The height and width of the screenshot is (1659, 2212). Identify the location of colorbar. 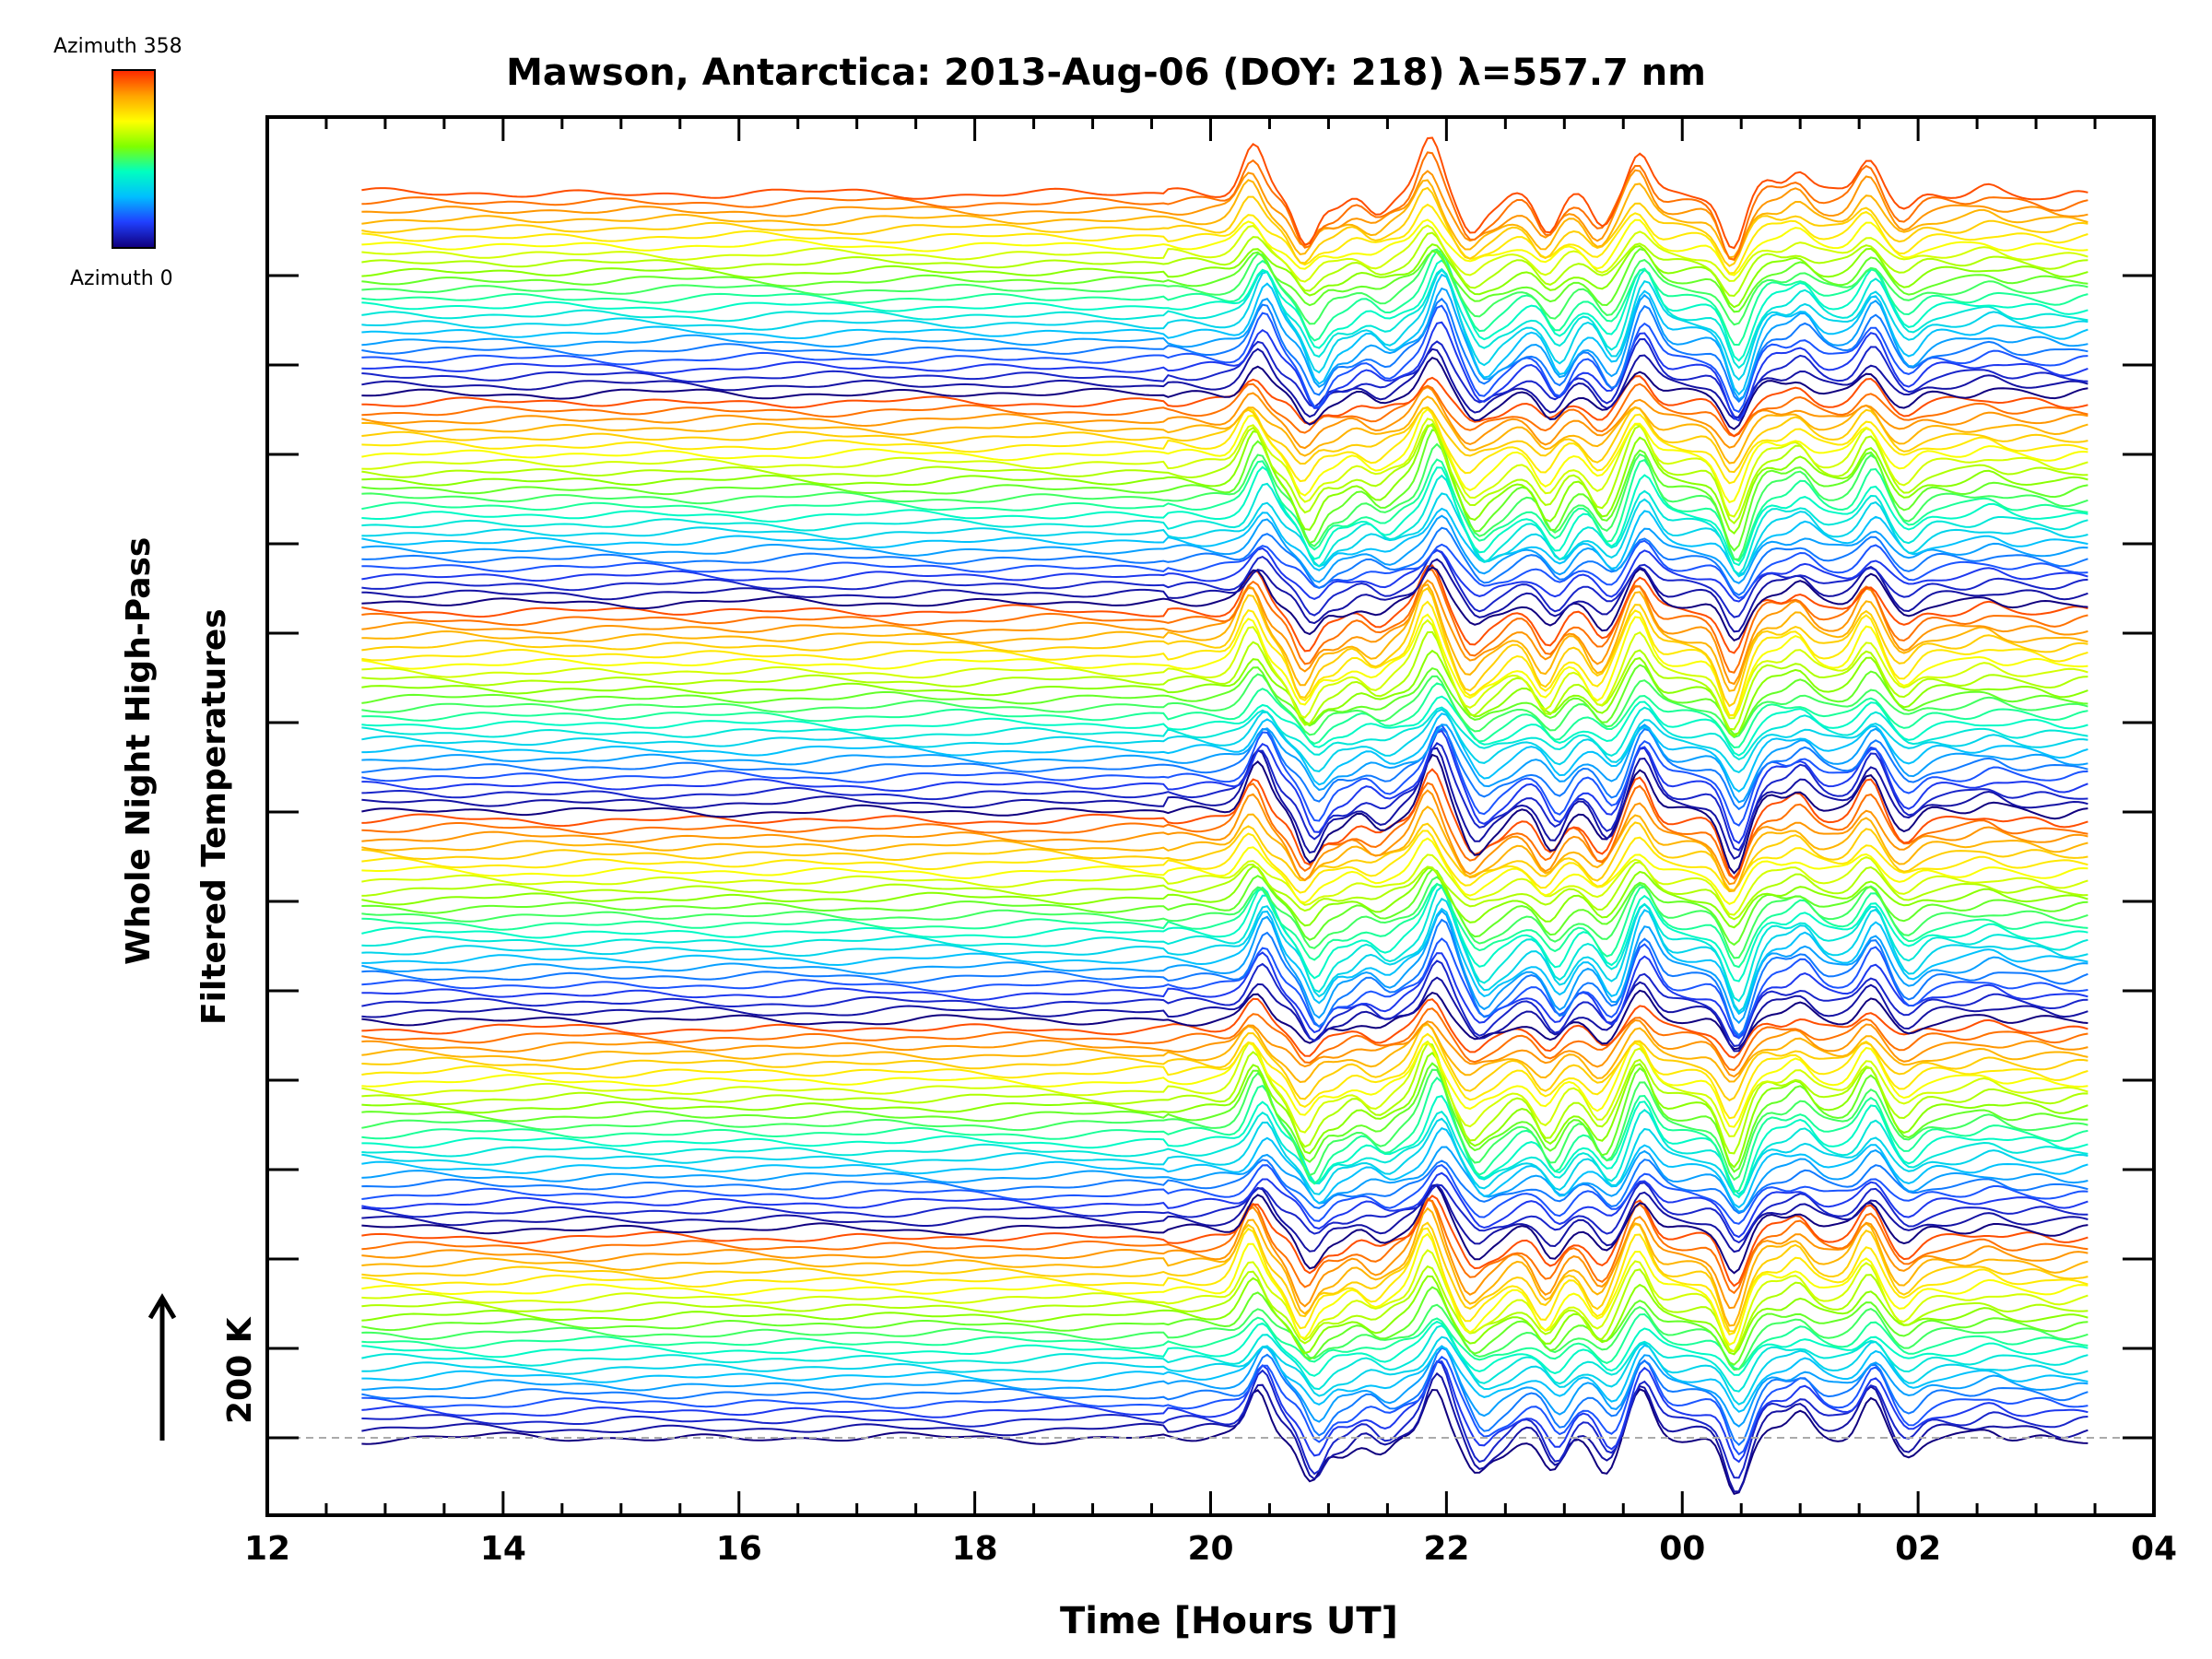
(134, 159).